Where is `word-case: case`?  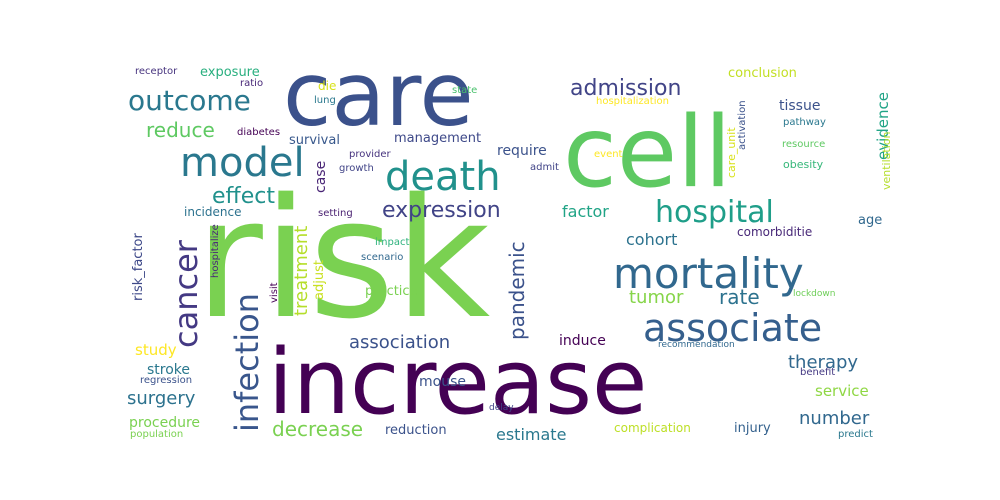 word-case: case is located at coordinates (321, 177).